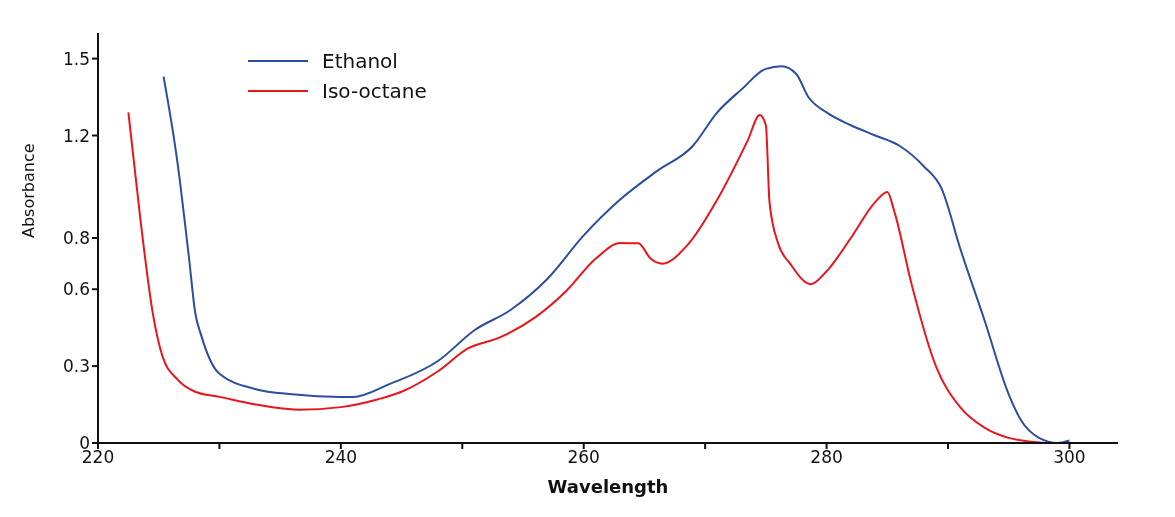 The image size is (1175, 517). What do you see at coordinates (341, 457) in the screenshot?
I see `x-tick-label: 240` at bounding box center [341, 457].